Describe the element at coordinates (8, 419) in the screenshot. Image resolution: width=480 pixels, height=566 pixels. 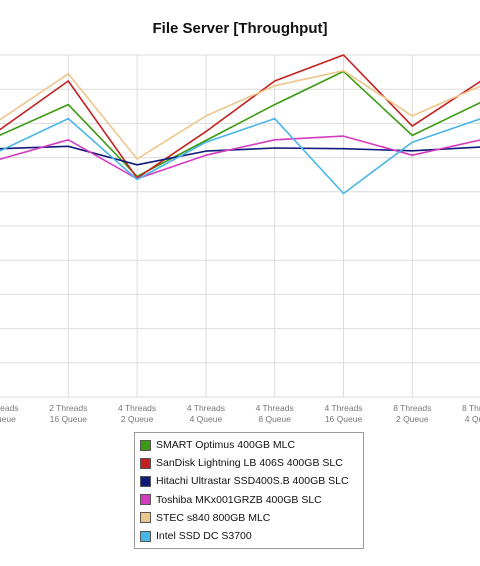
I see `x-tick-label-0-1: 8 Queue` at that location.